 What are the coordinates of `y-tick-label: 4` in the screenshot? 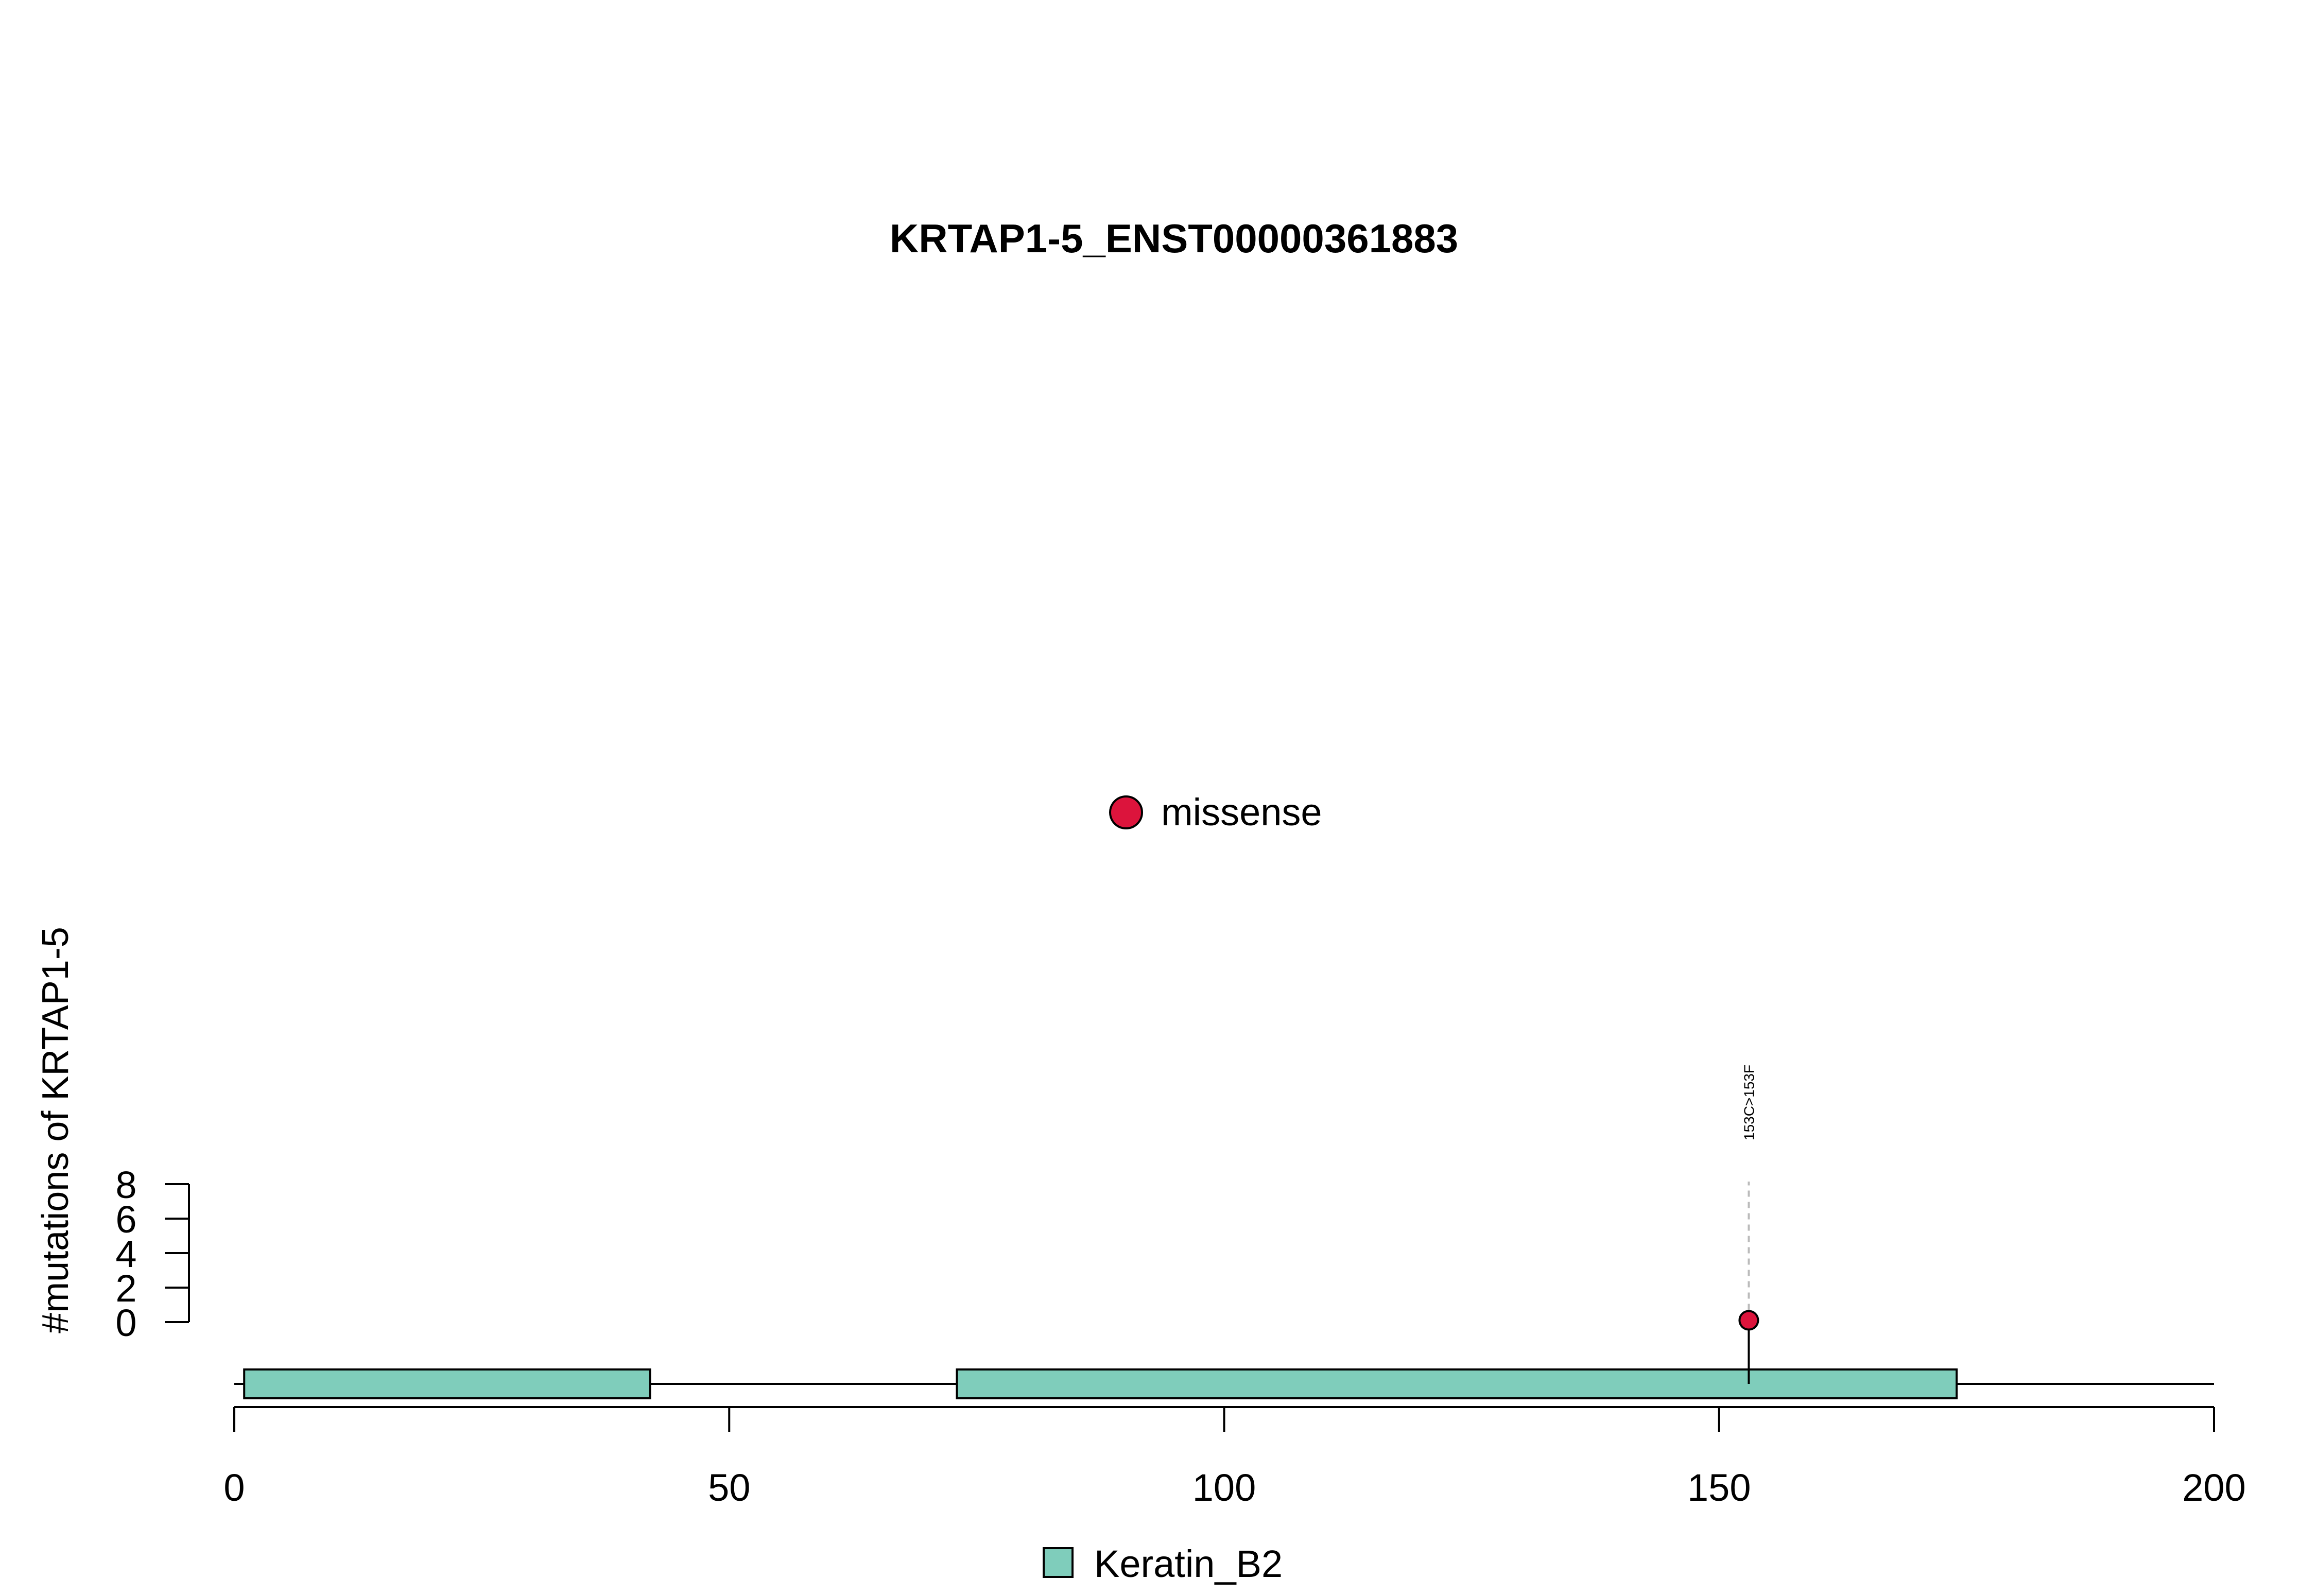 It's located at (125, 1254).